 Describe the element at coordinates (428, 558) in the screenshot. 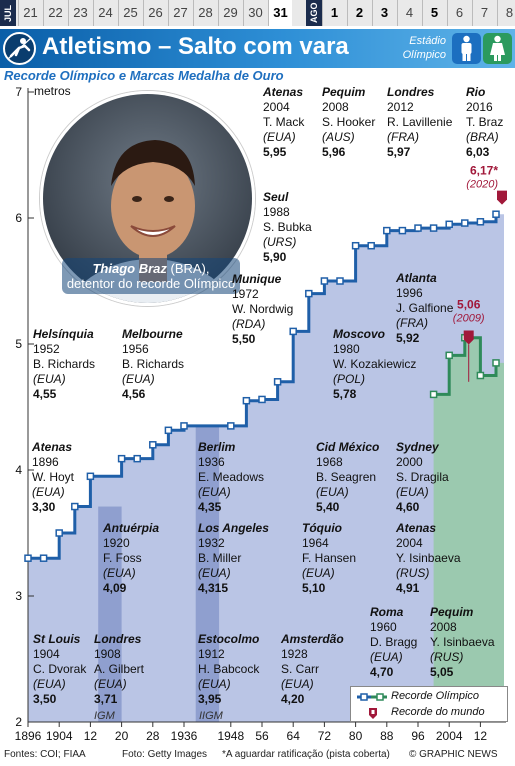

I see `annotation-atenas-2004: Atenas 2004 Y. Isinbaeva (RUS) 4,91` at that location.